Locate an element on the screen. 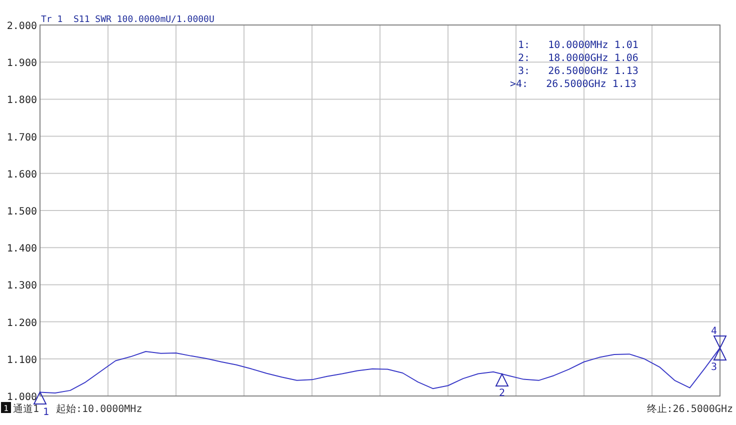 Image resolution: width=736 pixels, height=425 pixels. annotation: 3: 26.5000GHz 1.13 is located at coordinates (578, 71).